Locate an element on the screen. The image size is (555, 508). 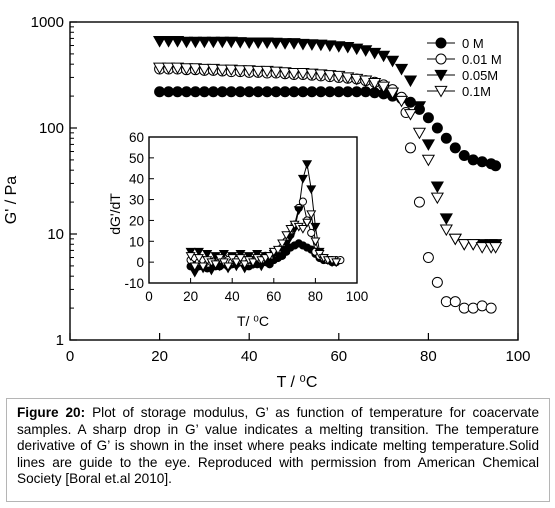
main-y-tick-label: 10 is located at coordinates (55, 234).